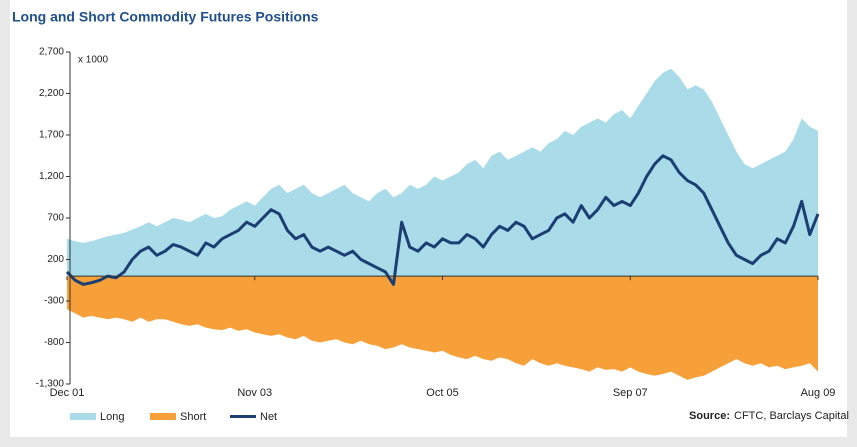 This screenshot has height=447, width=857. What do you see at coordinates (818, 393) in the screenshot?
I see `x-tick-label: Aug 09` at bounding box center [818, 393].